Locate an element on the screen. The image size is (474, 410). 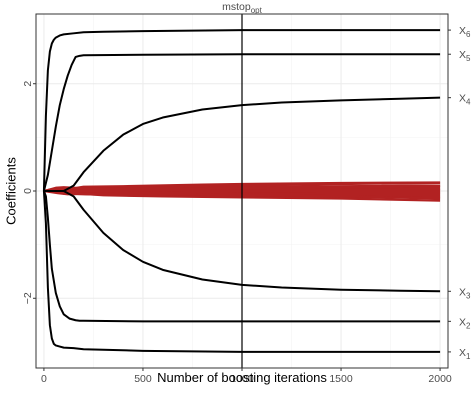
series-label-x3: X3 is located at coordinates (465, 293).